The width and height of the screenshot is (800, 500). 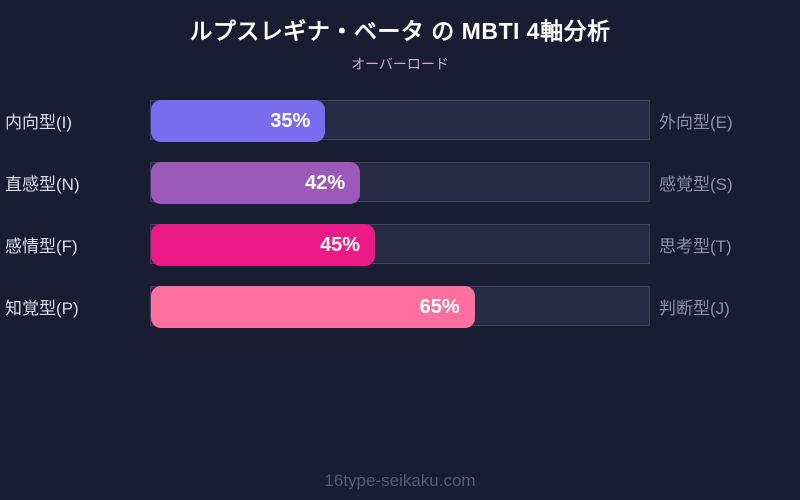 I want to click on bar-track: 45%, so click(x=400, y=245).